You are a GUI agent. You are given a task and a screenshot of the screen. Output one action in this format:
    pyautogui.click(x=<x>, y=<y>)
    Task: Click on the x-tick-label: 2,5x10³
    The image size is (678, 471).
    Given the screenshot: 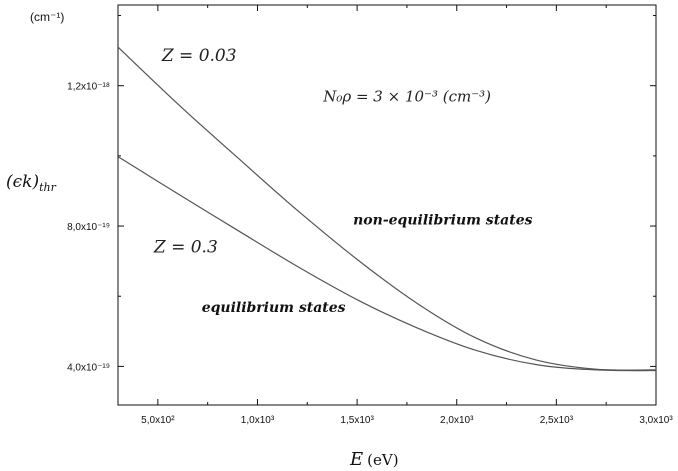 What is the action you would take?
    pyautogui.click(x=557, y=420)
    